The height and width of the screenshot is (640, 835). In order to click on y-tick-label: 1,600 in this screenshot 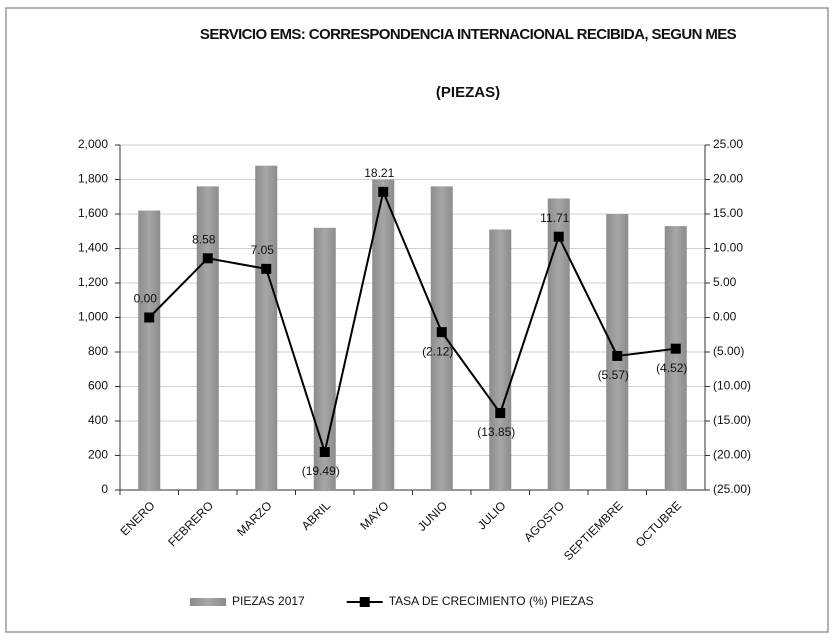, I will do `click(93, 213)`.